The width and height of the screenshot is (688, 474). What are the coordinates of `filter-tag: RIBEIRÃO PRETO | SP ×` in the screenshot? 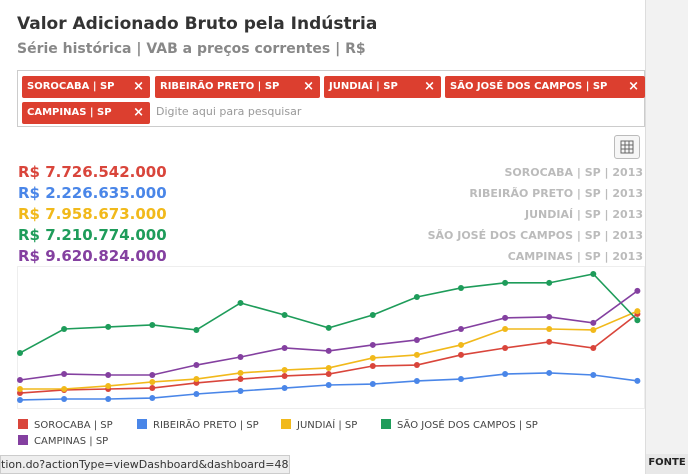 It's located at (237, 87).